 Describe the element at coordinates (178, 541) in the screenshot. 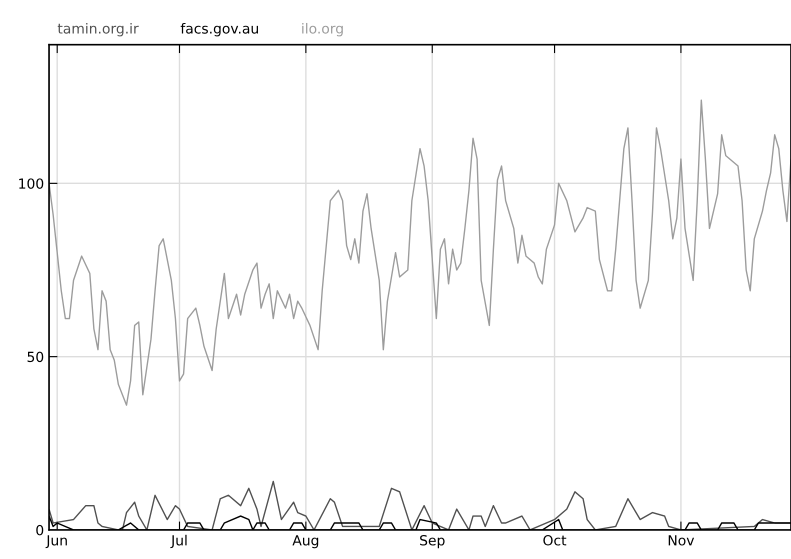

I see `x-tick-label: Jul` at that location.